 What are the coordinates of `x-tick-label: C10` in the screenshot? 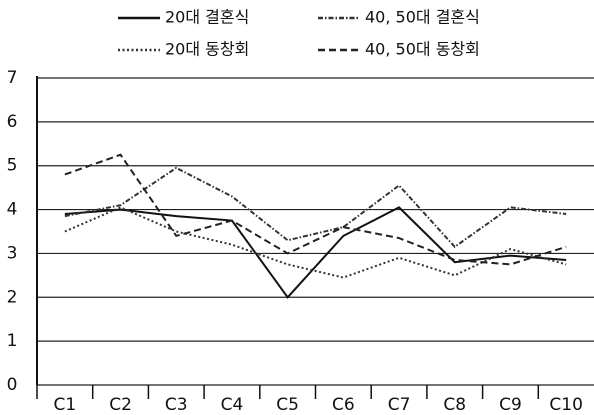 It's located at (566, 405).